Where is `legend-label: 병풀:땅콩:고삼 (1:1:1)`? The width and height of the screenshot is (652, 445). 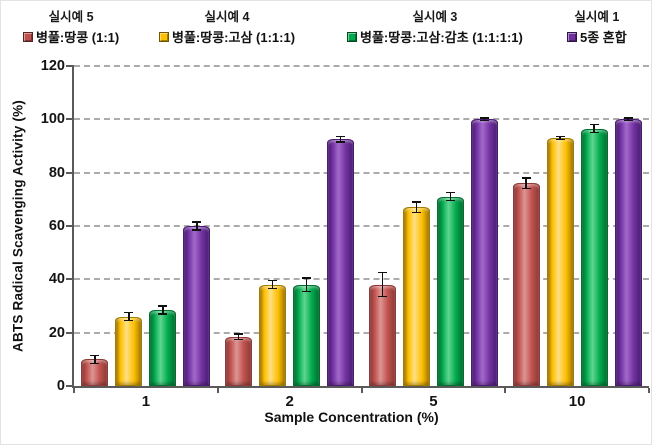
legend-label: 병풀:땅콩:고삼 (1:1:1) is located at coordinates (234, 37).